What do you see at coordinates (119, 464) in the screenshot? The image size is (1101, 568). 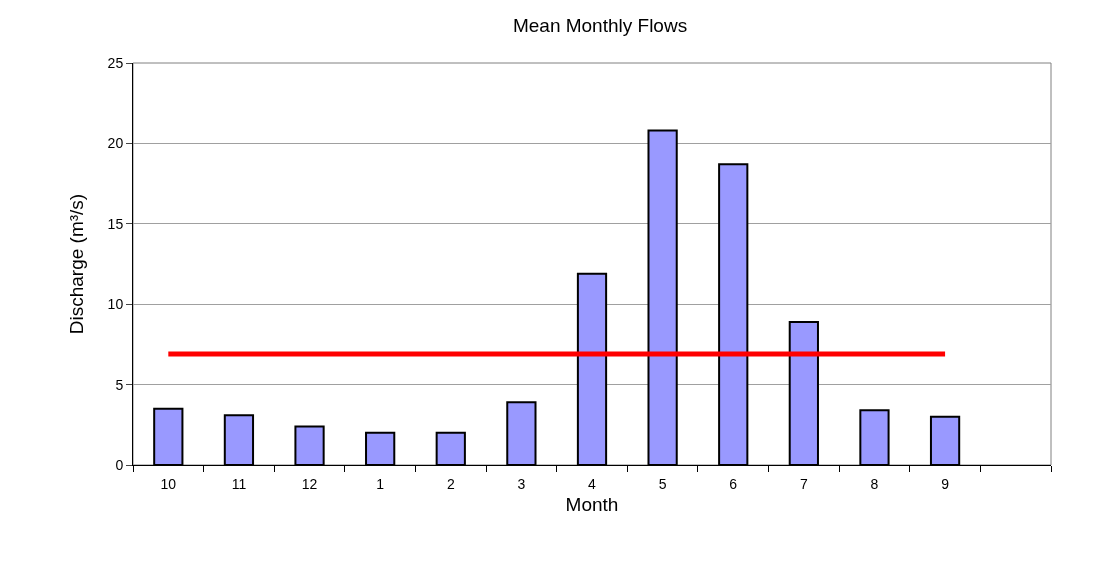 I see `y-tick-label: 0` at bounding box center [119, 464].